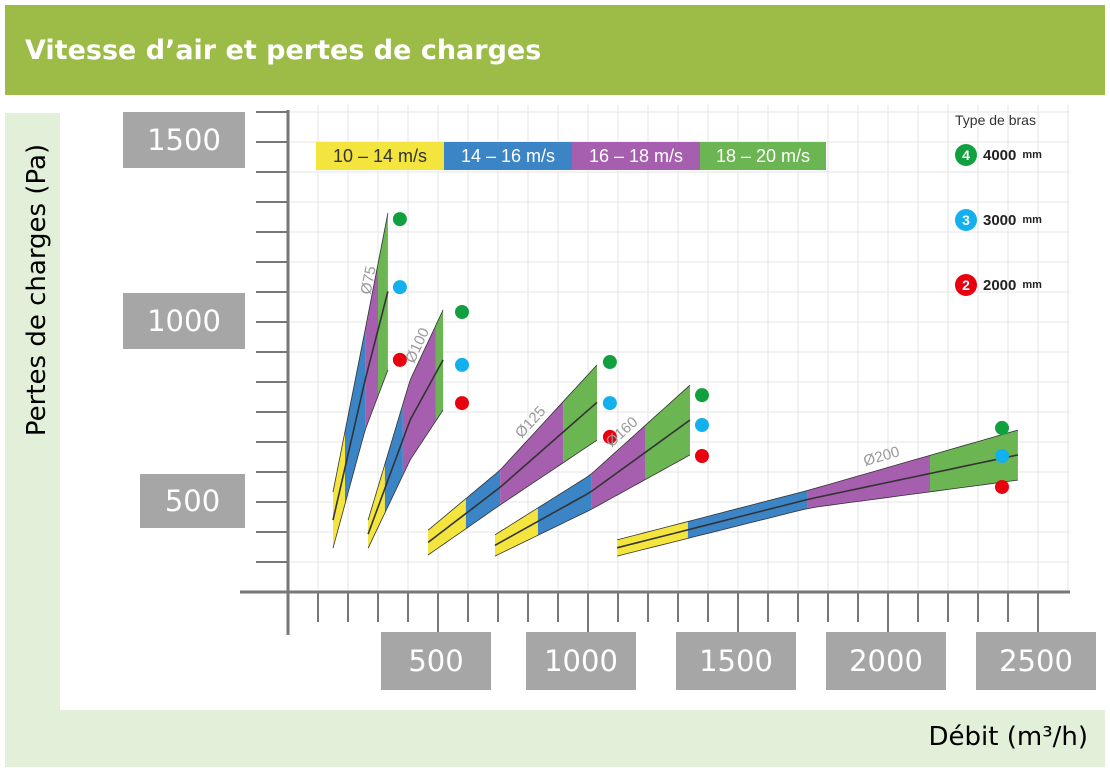 The height and width of the screenshot is (771, 1110). I want to click on x-axis-label: Débit (m³/h), so click(1008, 737).